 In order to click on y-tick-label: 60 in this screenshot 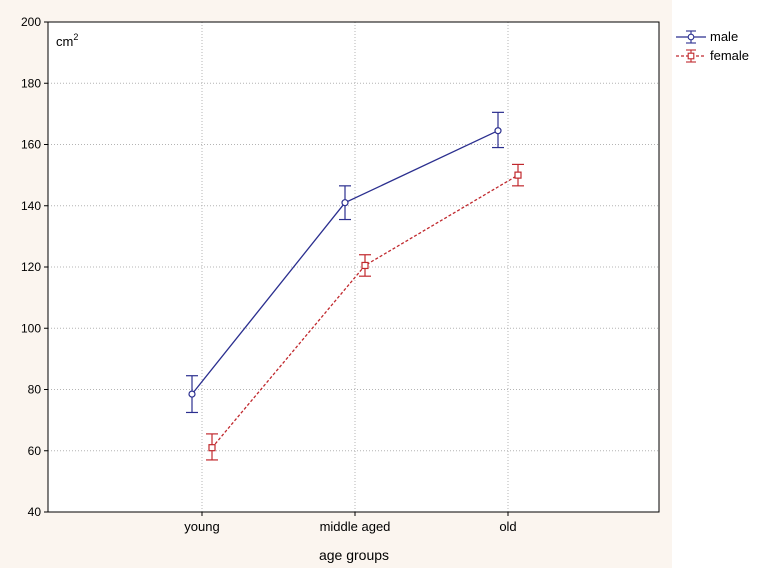, I will do `click(35, 451)`.